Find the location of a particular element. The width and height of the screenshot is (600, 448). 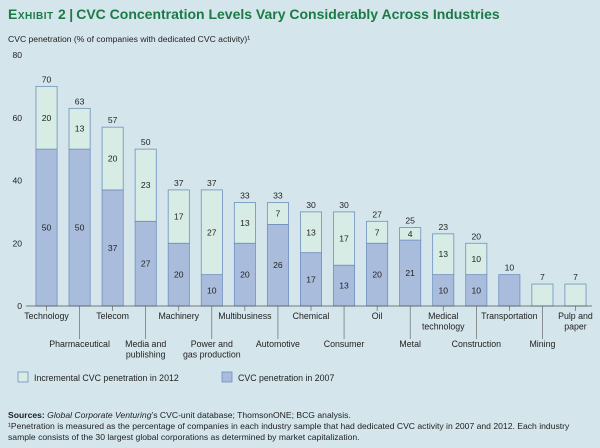

category-label: Consumer is located at coordinates (344, 344).